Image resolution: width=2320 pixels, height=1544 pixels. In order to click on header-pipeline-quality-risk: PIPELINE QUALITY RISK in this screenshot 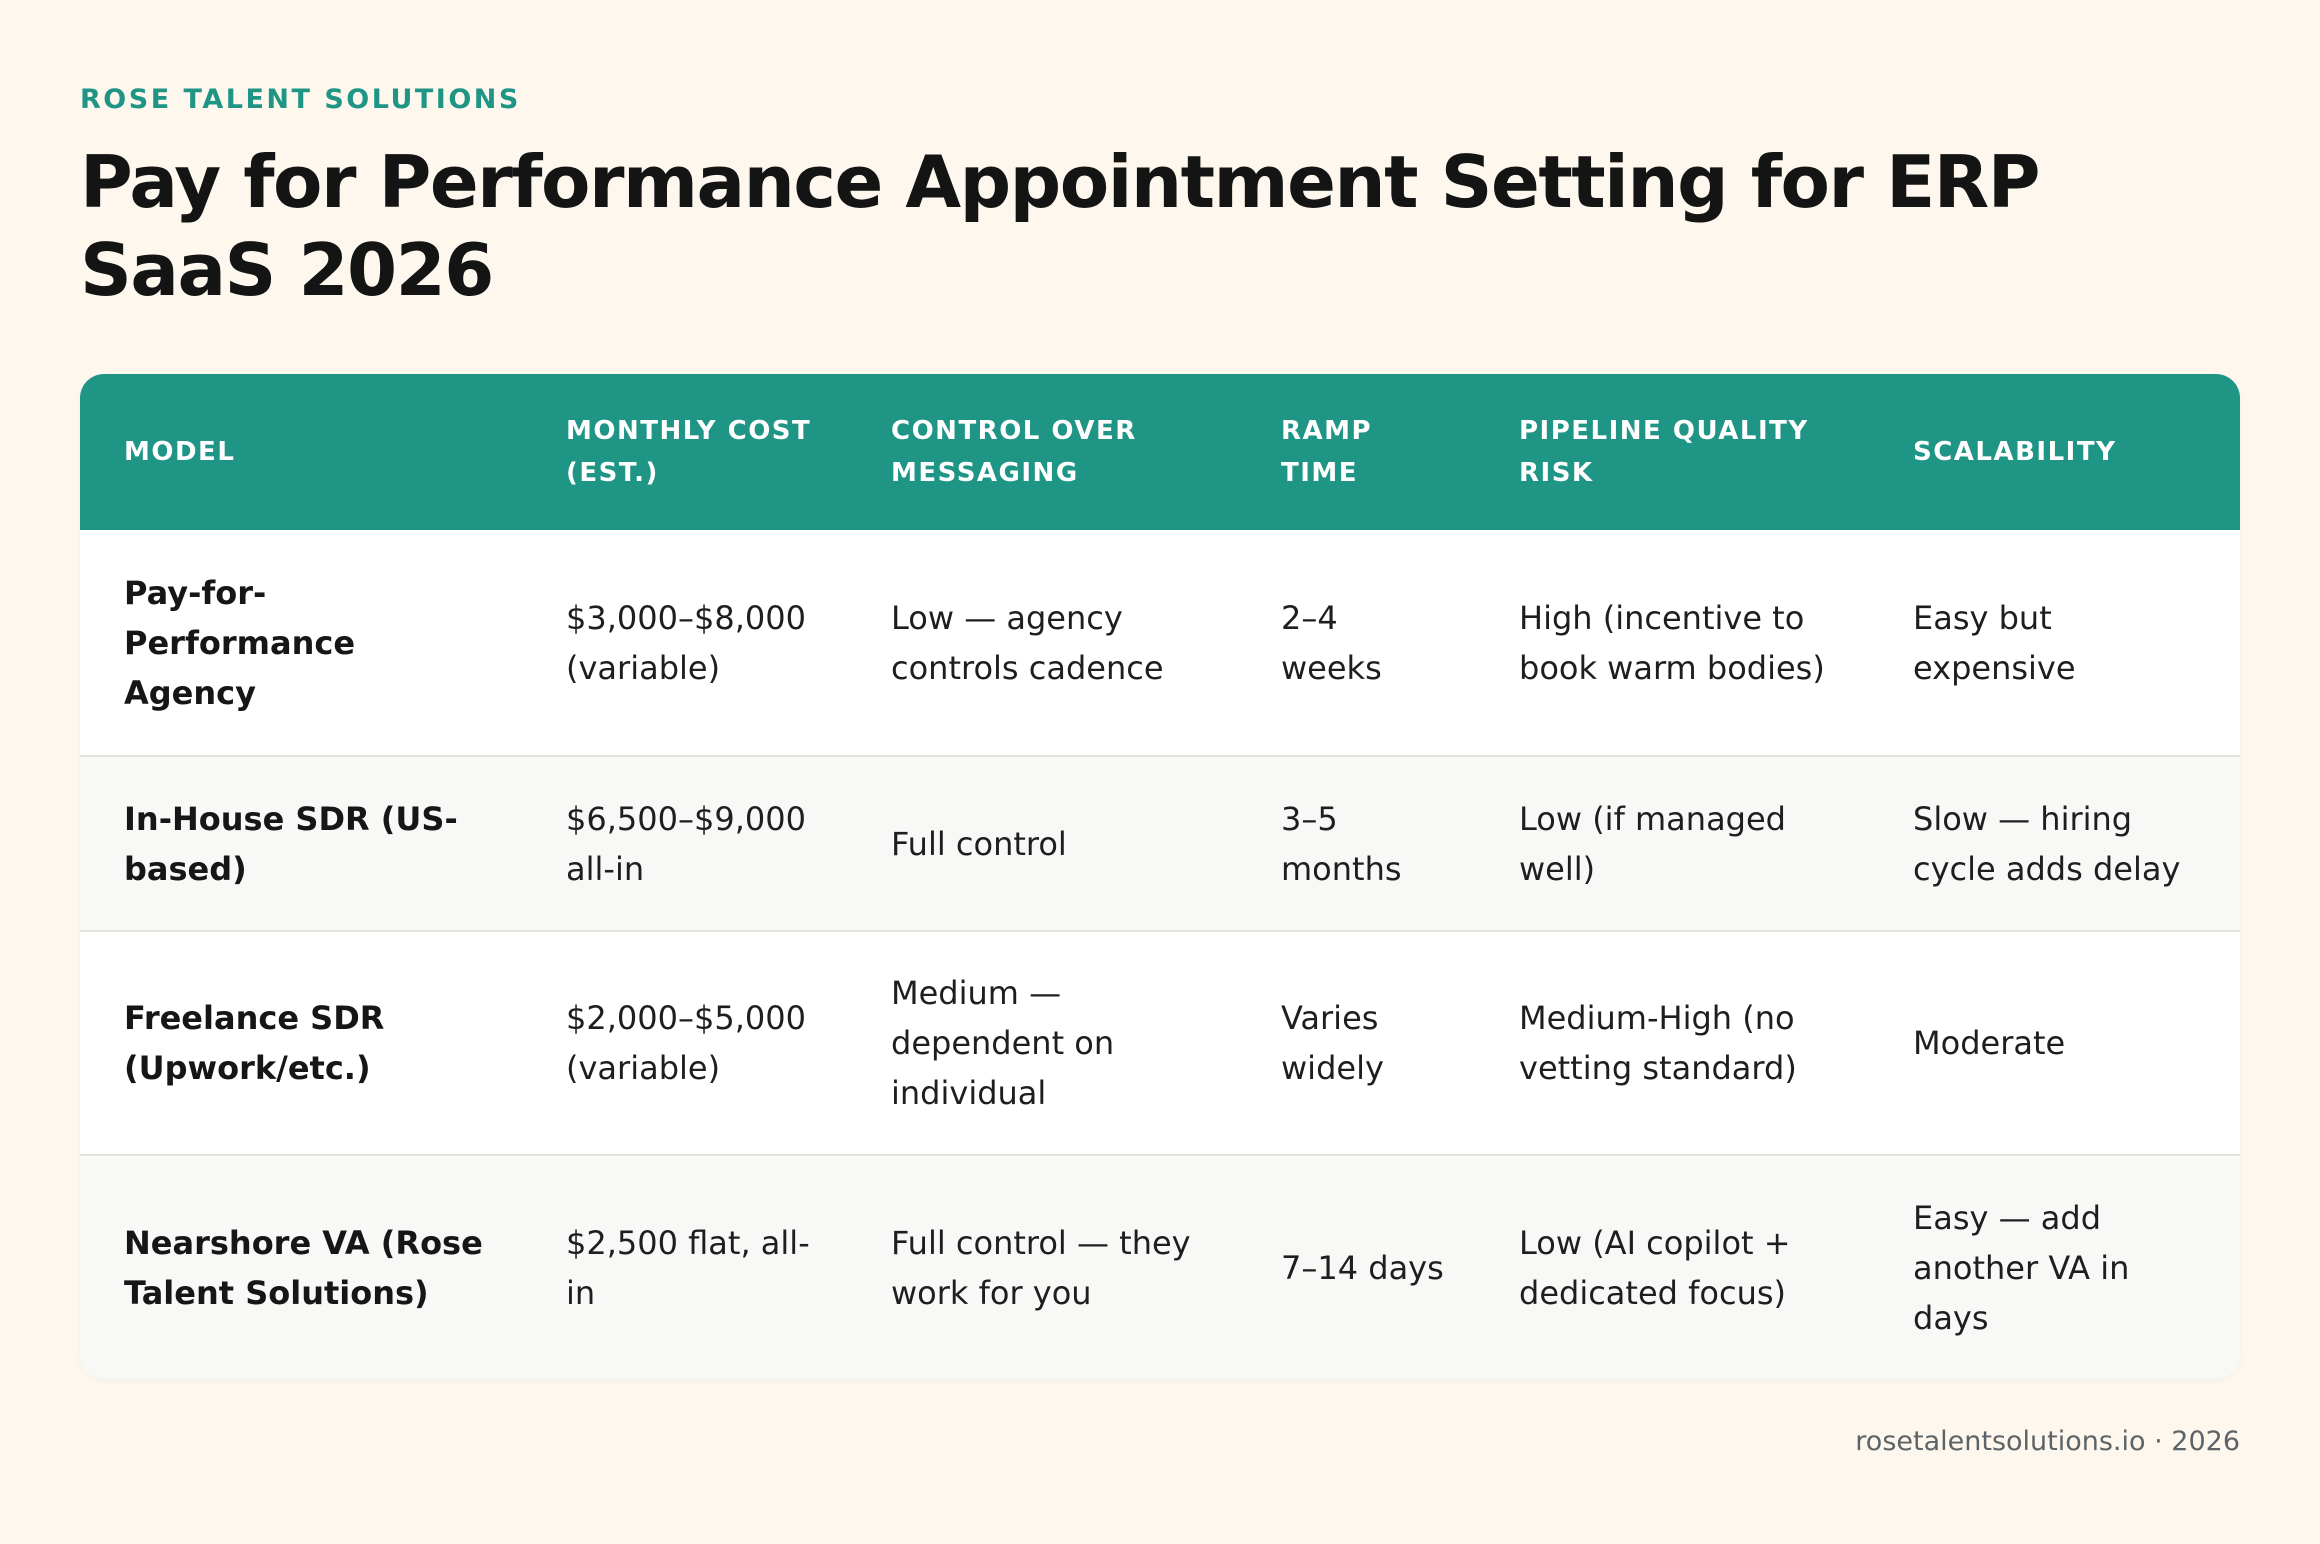, I will do `click(1664, 452)`.